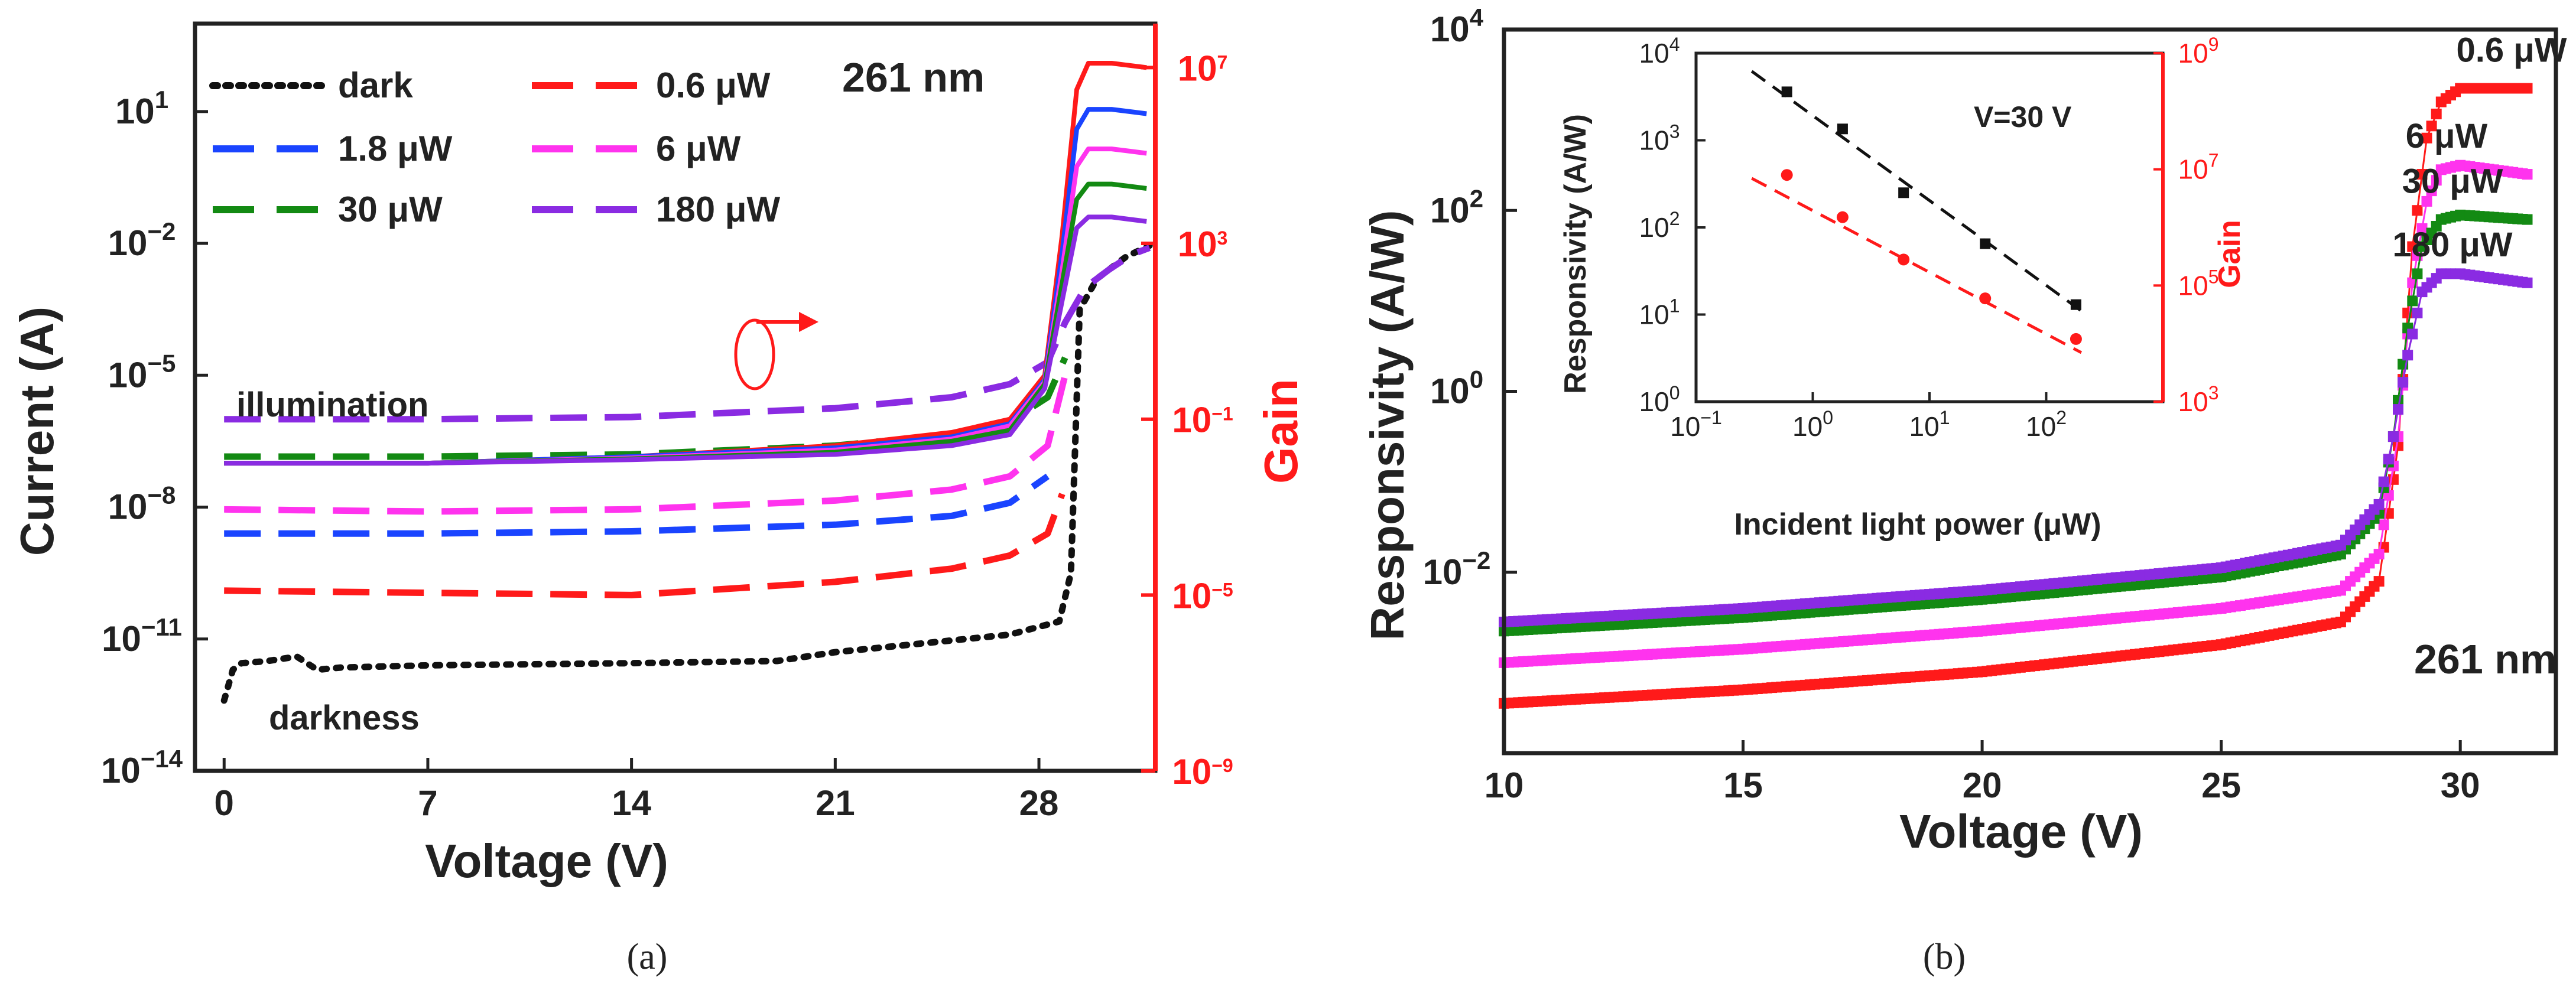  What do you see at coordinates (718, 209) in the screenshot?
I see `svg-text: 180 μW` at bounding box center [718, 209].